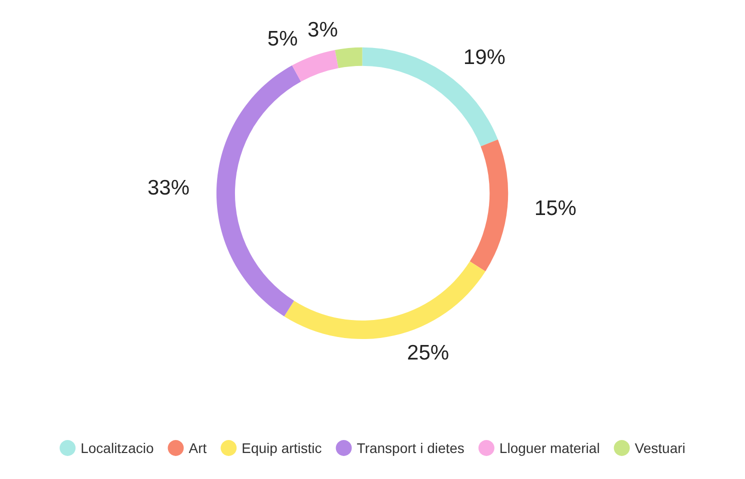 This screenshot has width=745, height=479. I want to click on legend-label: Lloguer material, so click(549, 448).